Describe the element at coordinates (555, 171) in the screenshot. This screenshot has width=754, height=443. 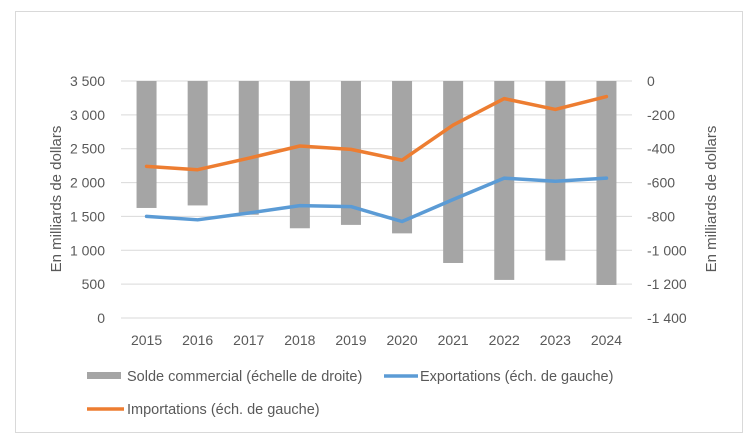
I see `bar-2023` at that location.